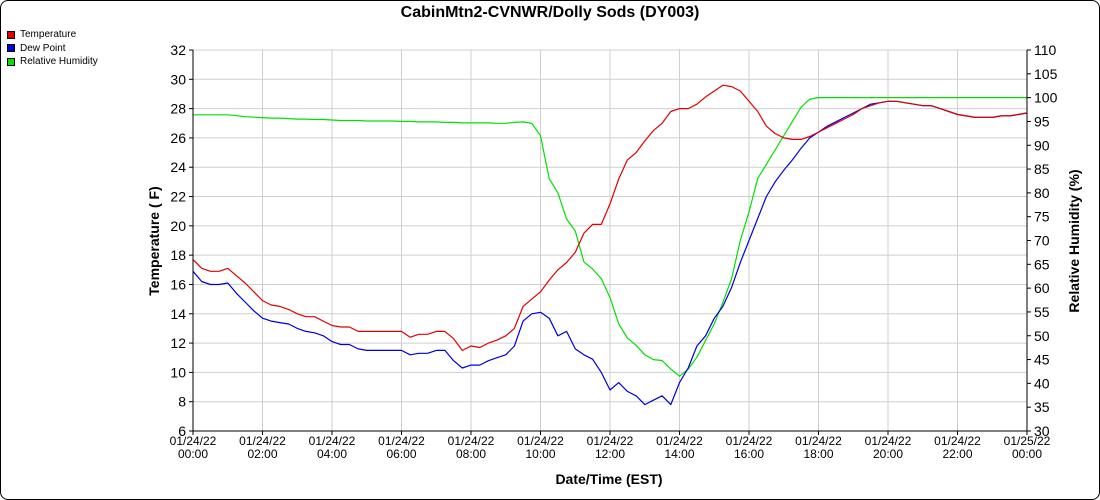  I want to click on x-tick-label-time: 14:00, so click(679, 454).